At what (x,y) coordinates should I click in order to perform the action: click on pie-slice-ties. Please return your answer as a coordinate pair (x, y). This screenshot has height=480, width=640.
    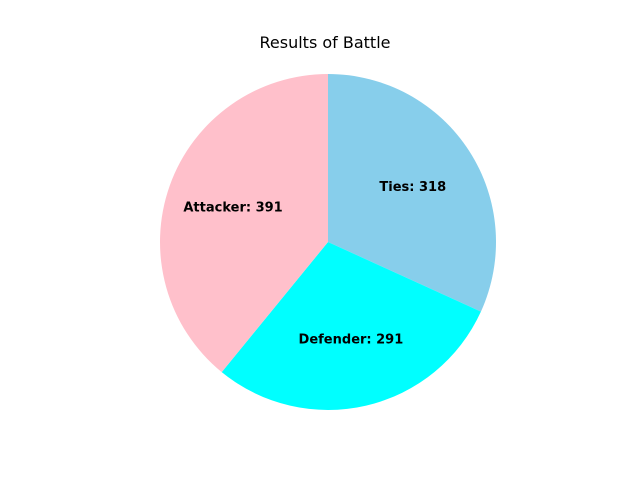
    Looking at the image, I should click on (412, 193).